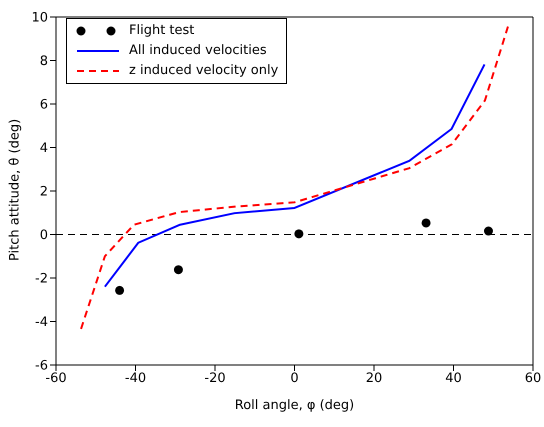 Image resolution: width=544 pixels, height=427 pixels. Describe the element at coordinates (135, 378) in the screenshot. I see `x-tick-label: -40` at that location.